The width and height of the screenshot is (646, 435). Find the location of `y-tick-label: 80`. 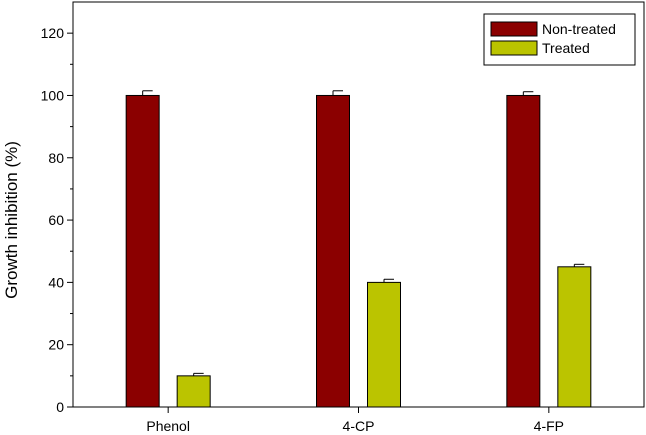

y-tick-label: 80 is located at coordinates (56, 158).